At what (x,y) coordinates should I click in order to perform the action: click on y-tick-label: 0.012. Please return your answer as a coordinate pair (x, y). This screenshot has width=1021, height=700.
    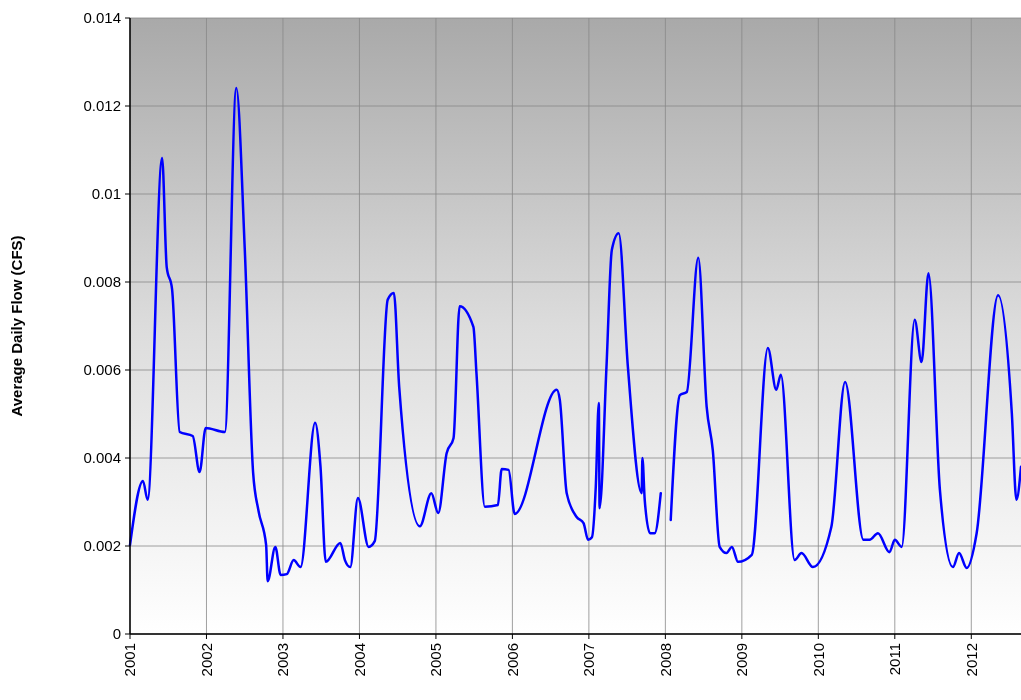
    Looking at the image, I should click on (102, 106).